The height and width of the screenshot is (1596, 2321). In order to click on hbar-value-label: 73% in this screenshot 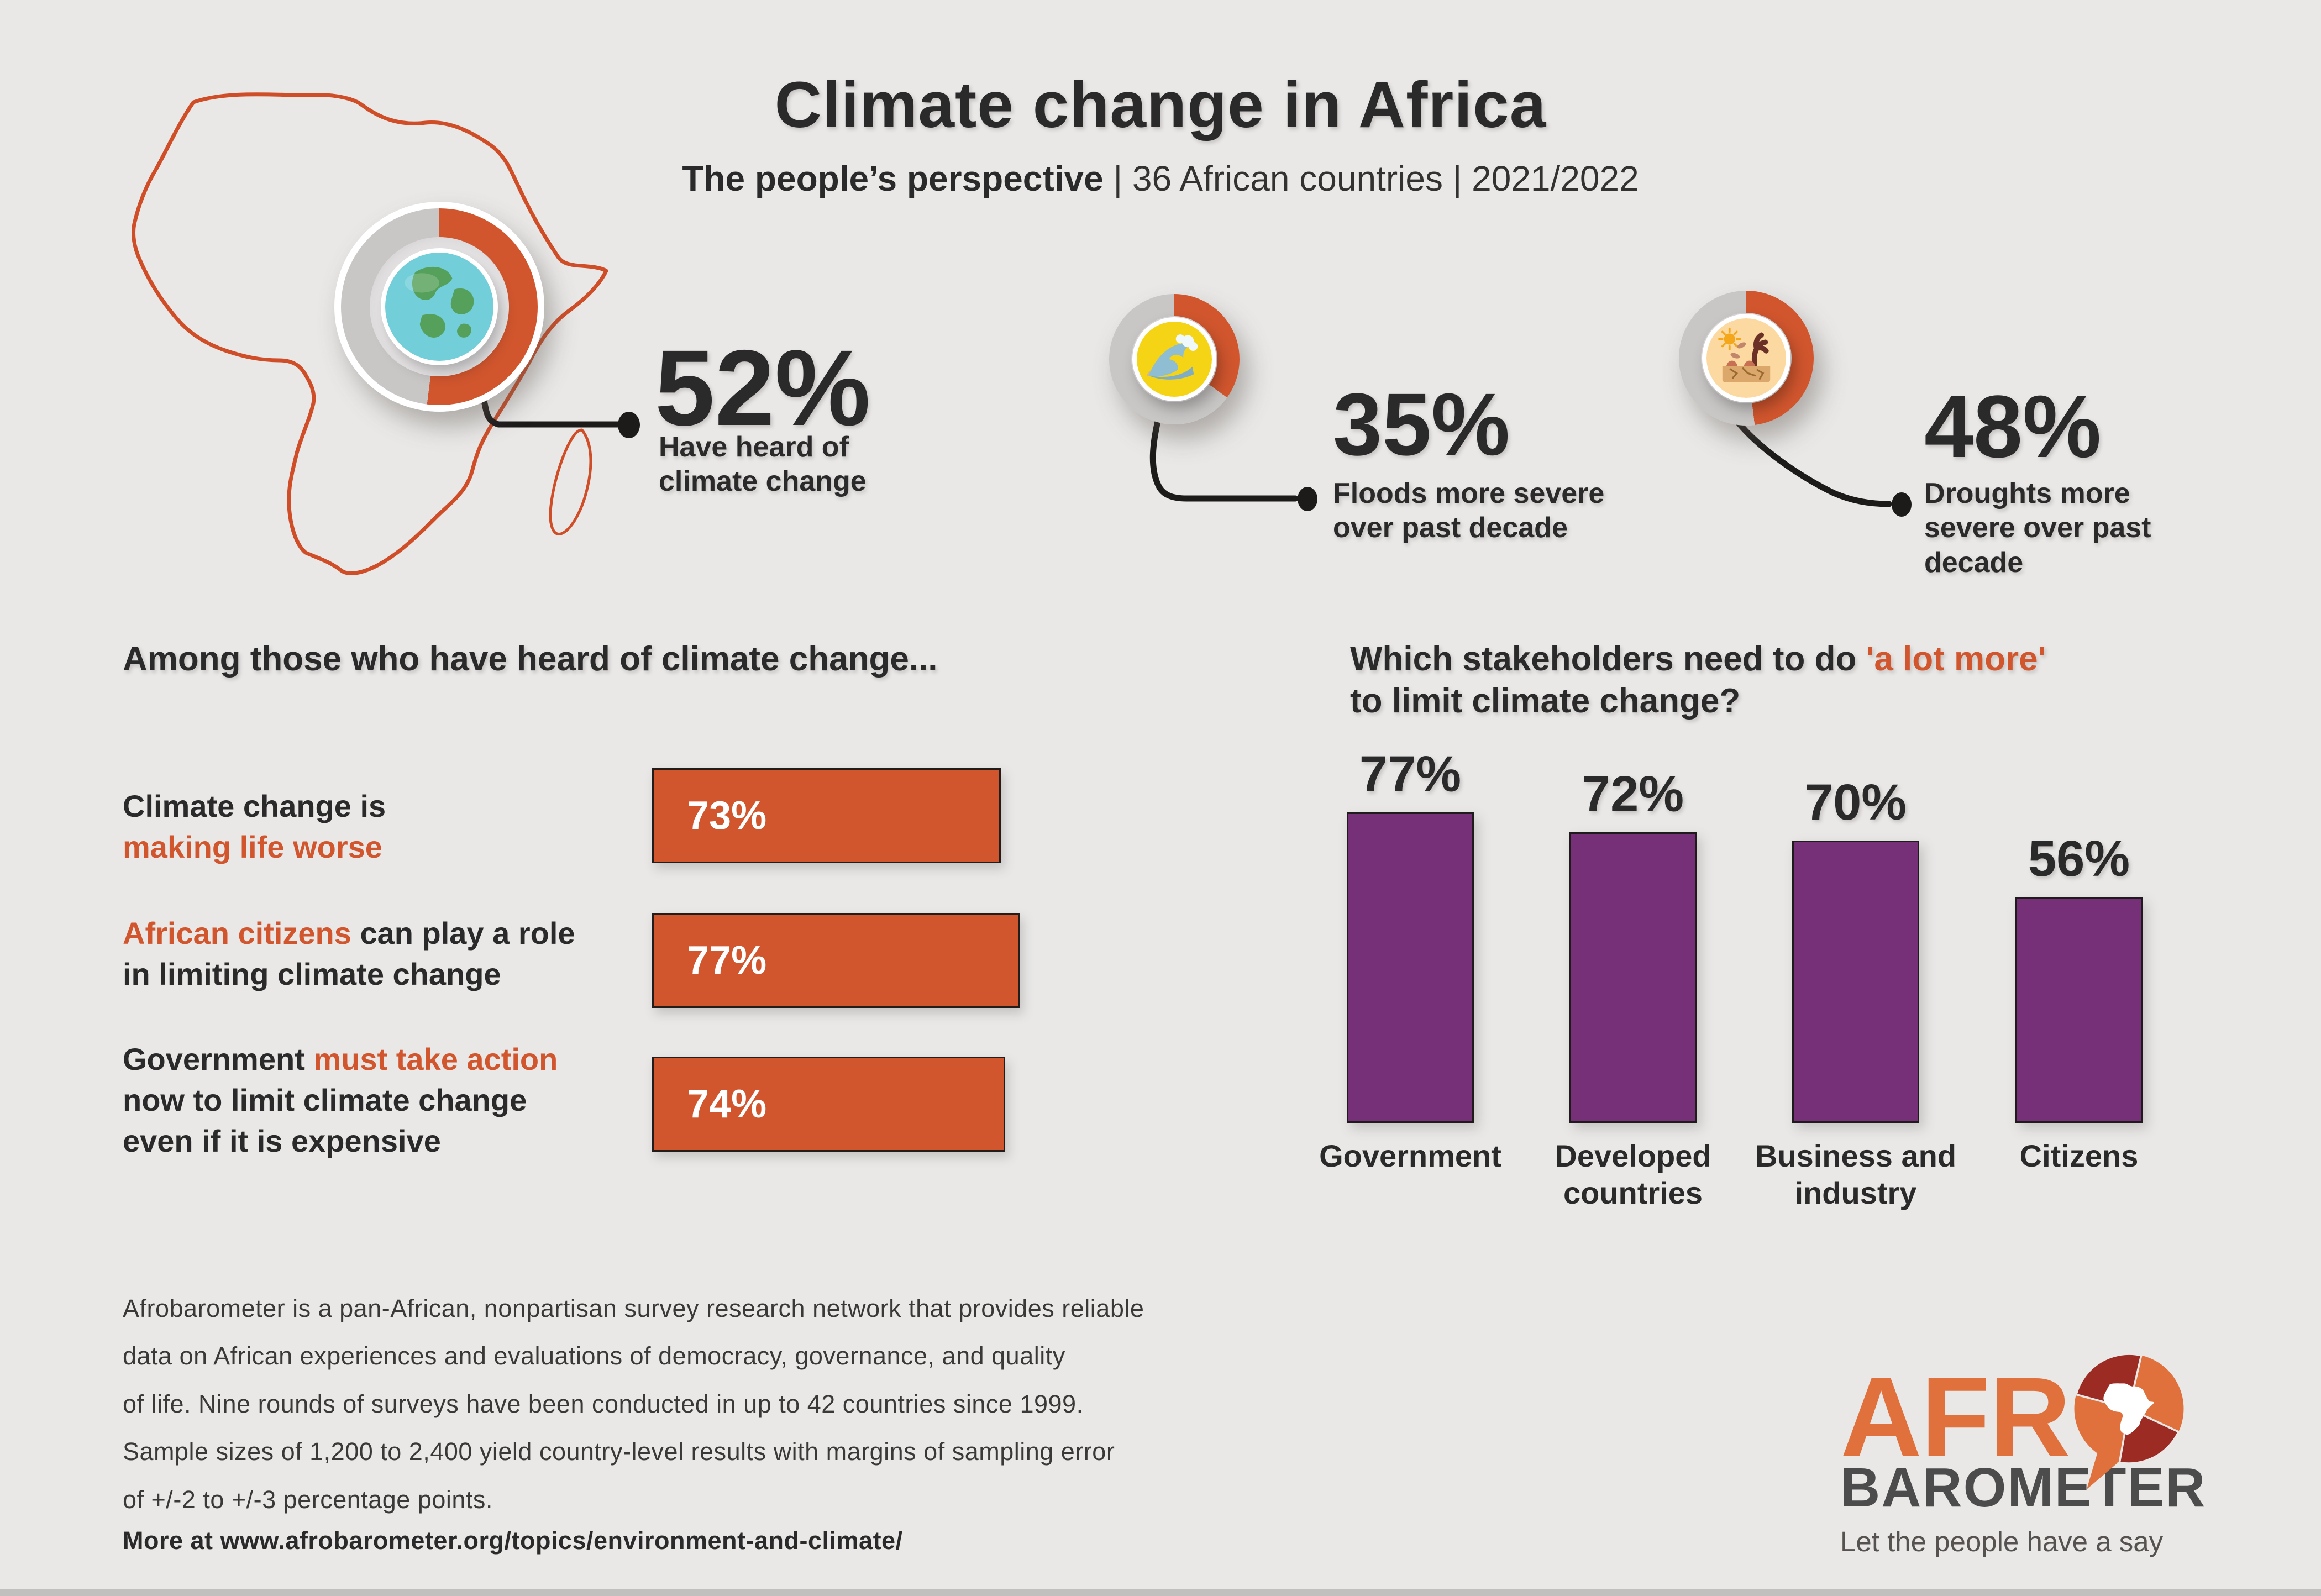, I will do `click(727, 816)`.